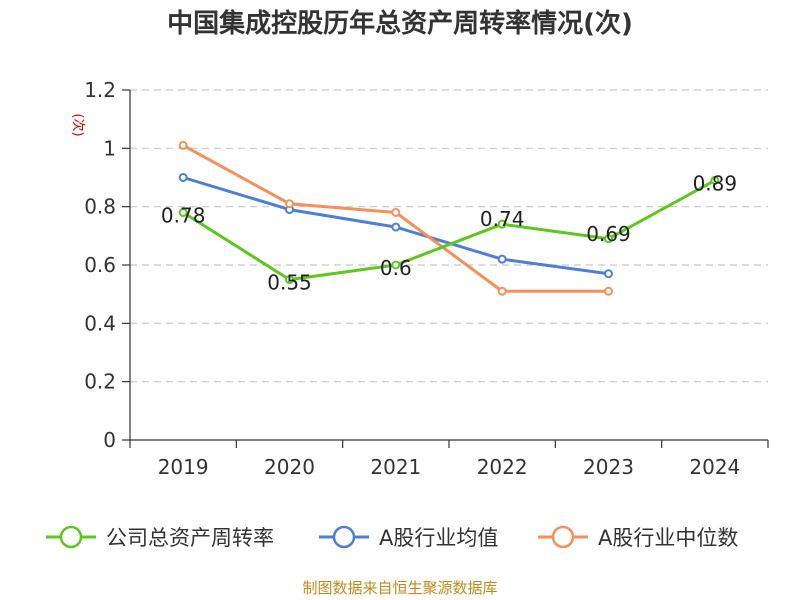 The height and width of the screenshot is (600, 800). Describe the element at coordinates (109, 440) in the screenshot. I see `y-tick-label: 0` at that location.